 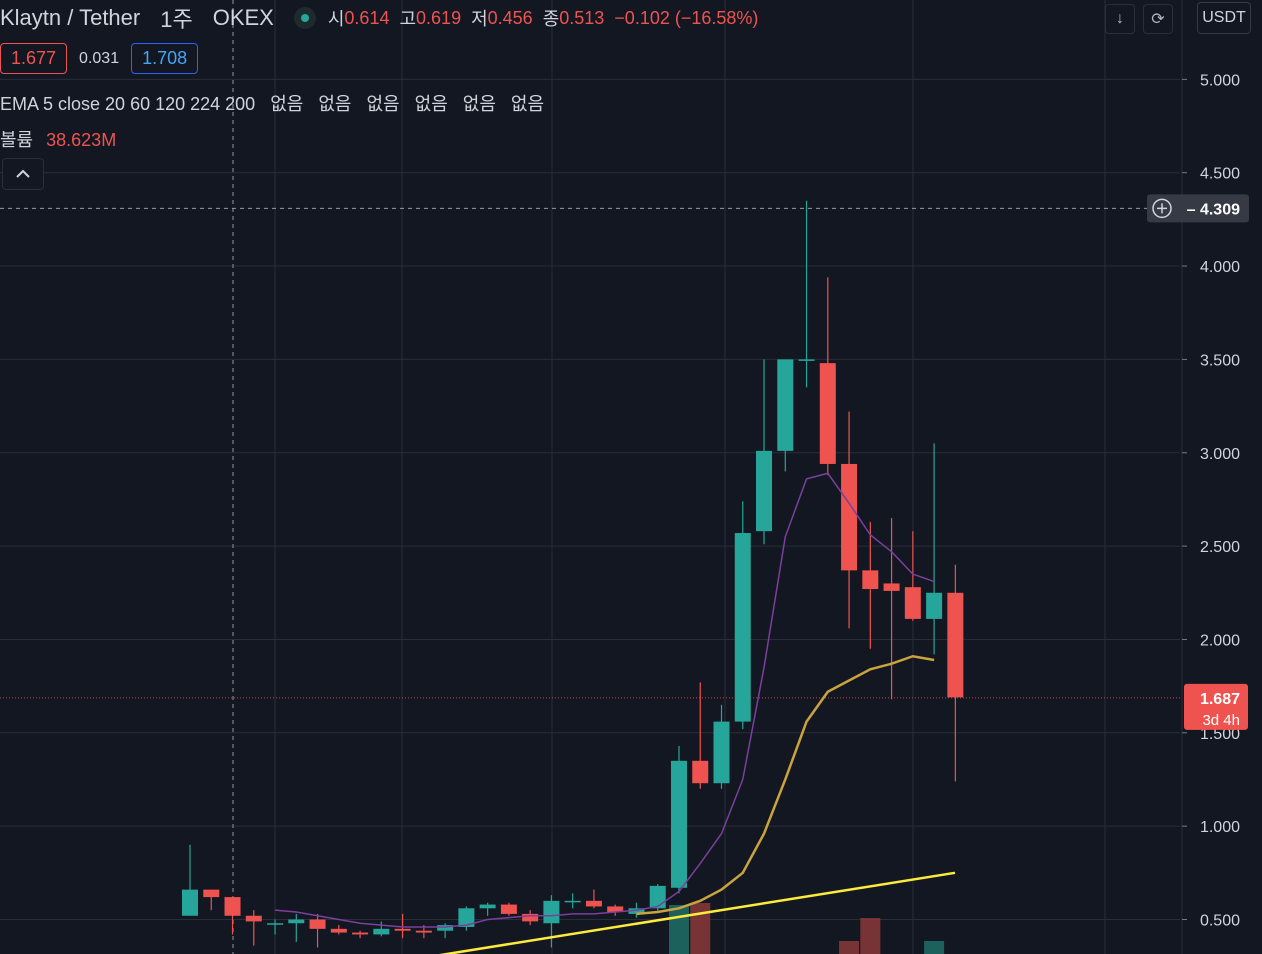 What do you see at coordinates (439, 17) in the screenshot?
I see `high-value: 0.619` at bounding box center [439, 17].